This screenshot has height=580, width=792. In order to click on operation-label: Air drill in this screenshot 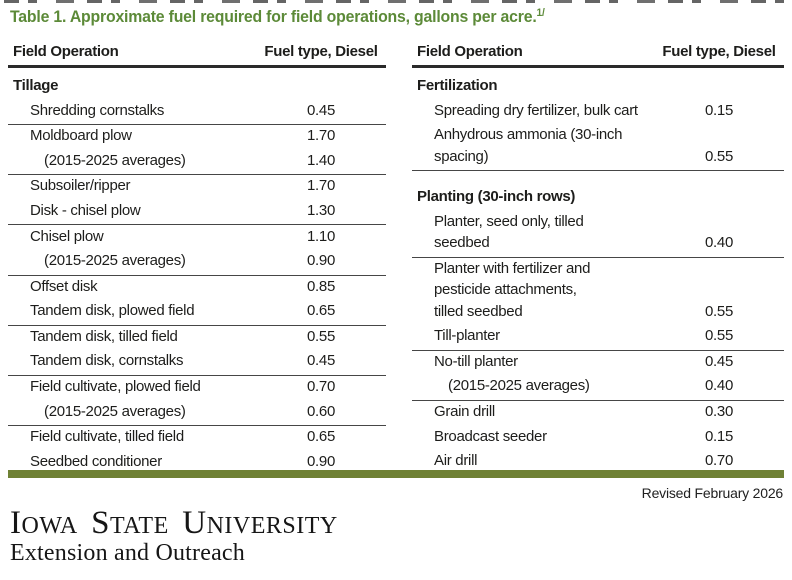, I will do `click(456, 461)`.